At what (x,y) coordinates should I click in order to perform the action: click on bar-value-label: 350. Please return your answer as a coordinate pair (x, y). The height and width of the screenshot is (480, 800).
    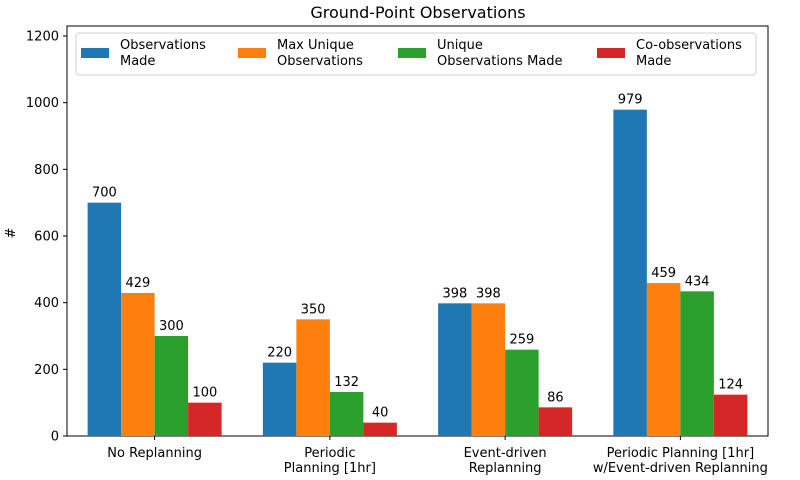
    Looking at the image, I should click on (313, 309).